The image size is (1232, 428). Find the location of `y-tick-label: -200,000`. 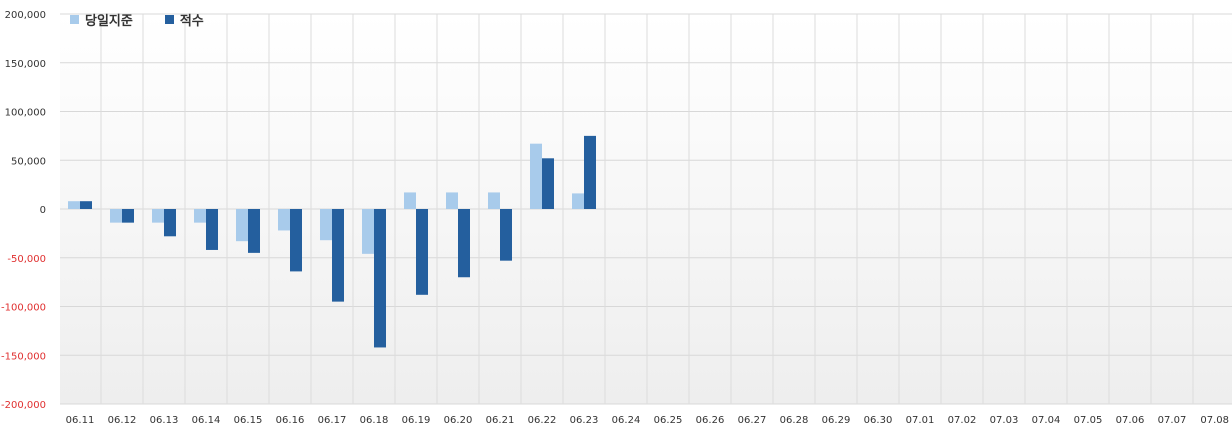

y-tick-label: -200,000 is located at coordinates (23, 405).